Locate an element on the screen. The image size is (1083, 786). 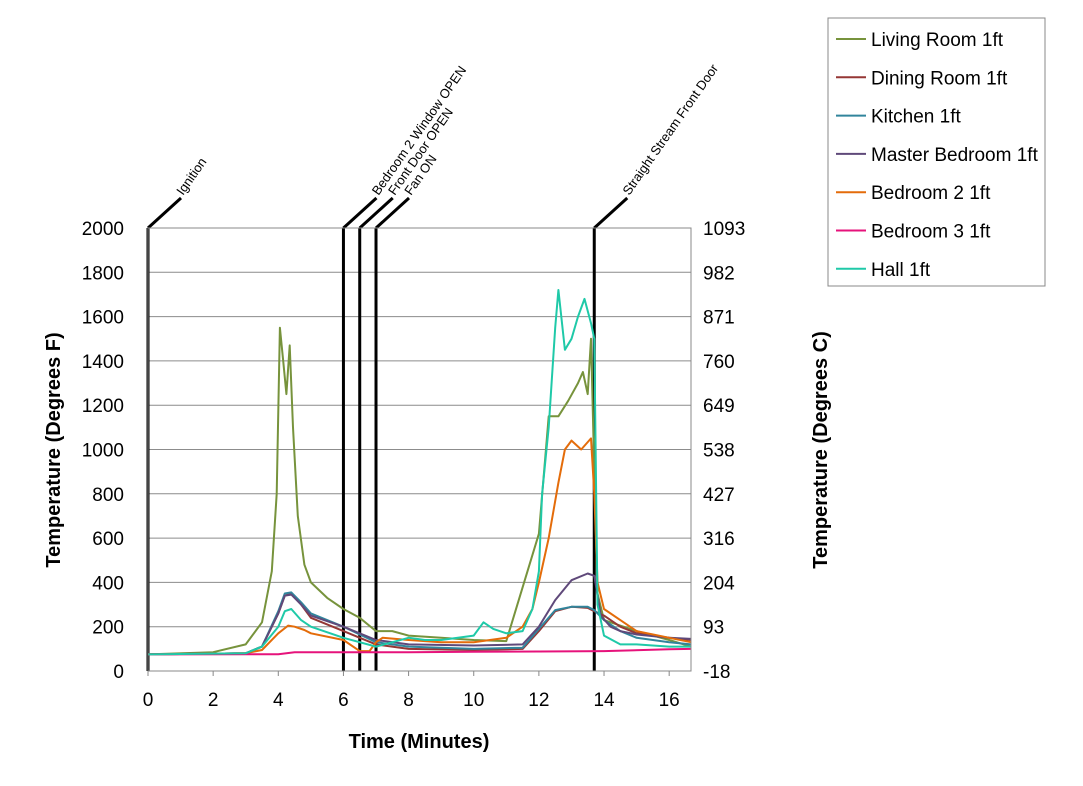
y2-tick-label: 982 is located at coordinates (719, 273).